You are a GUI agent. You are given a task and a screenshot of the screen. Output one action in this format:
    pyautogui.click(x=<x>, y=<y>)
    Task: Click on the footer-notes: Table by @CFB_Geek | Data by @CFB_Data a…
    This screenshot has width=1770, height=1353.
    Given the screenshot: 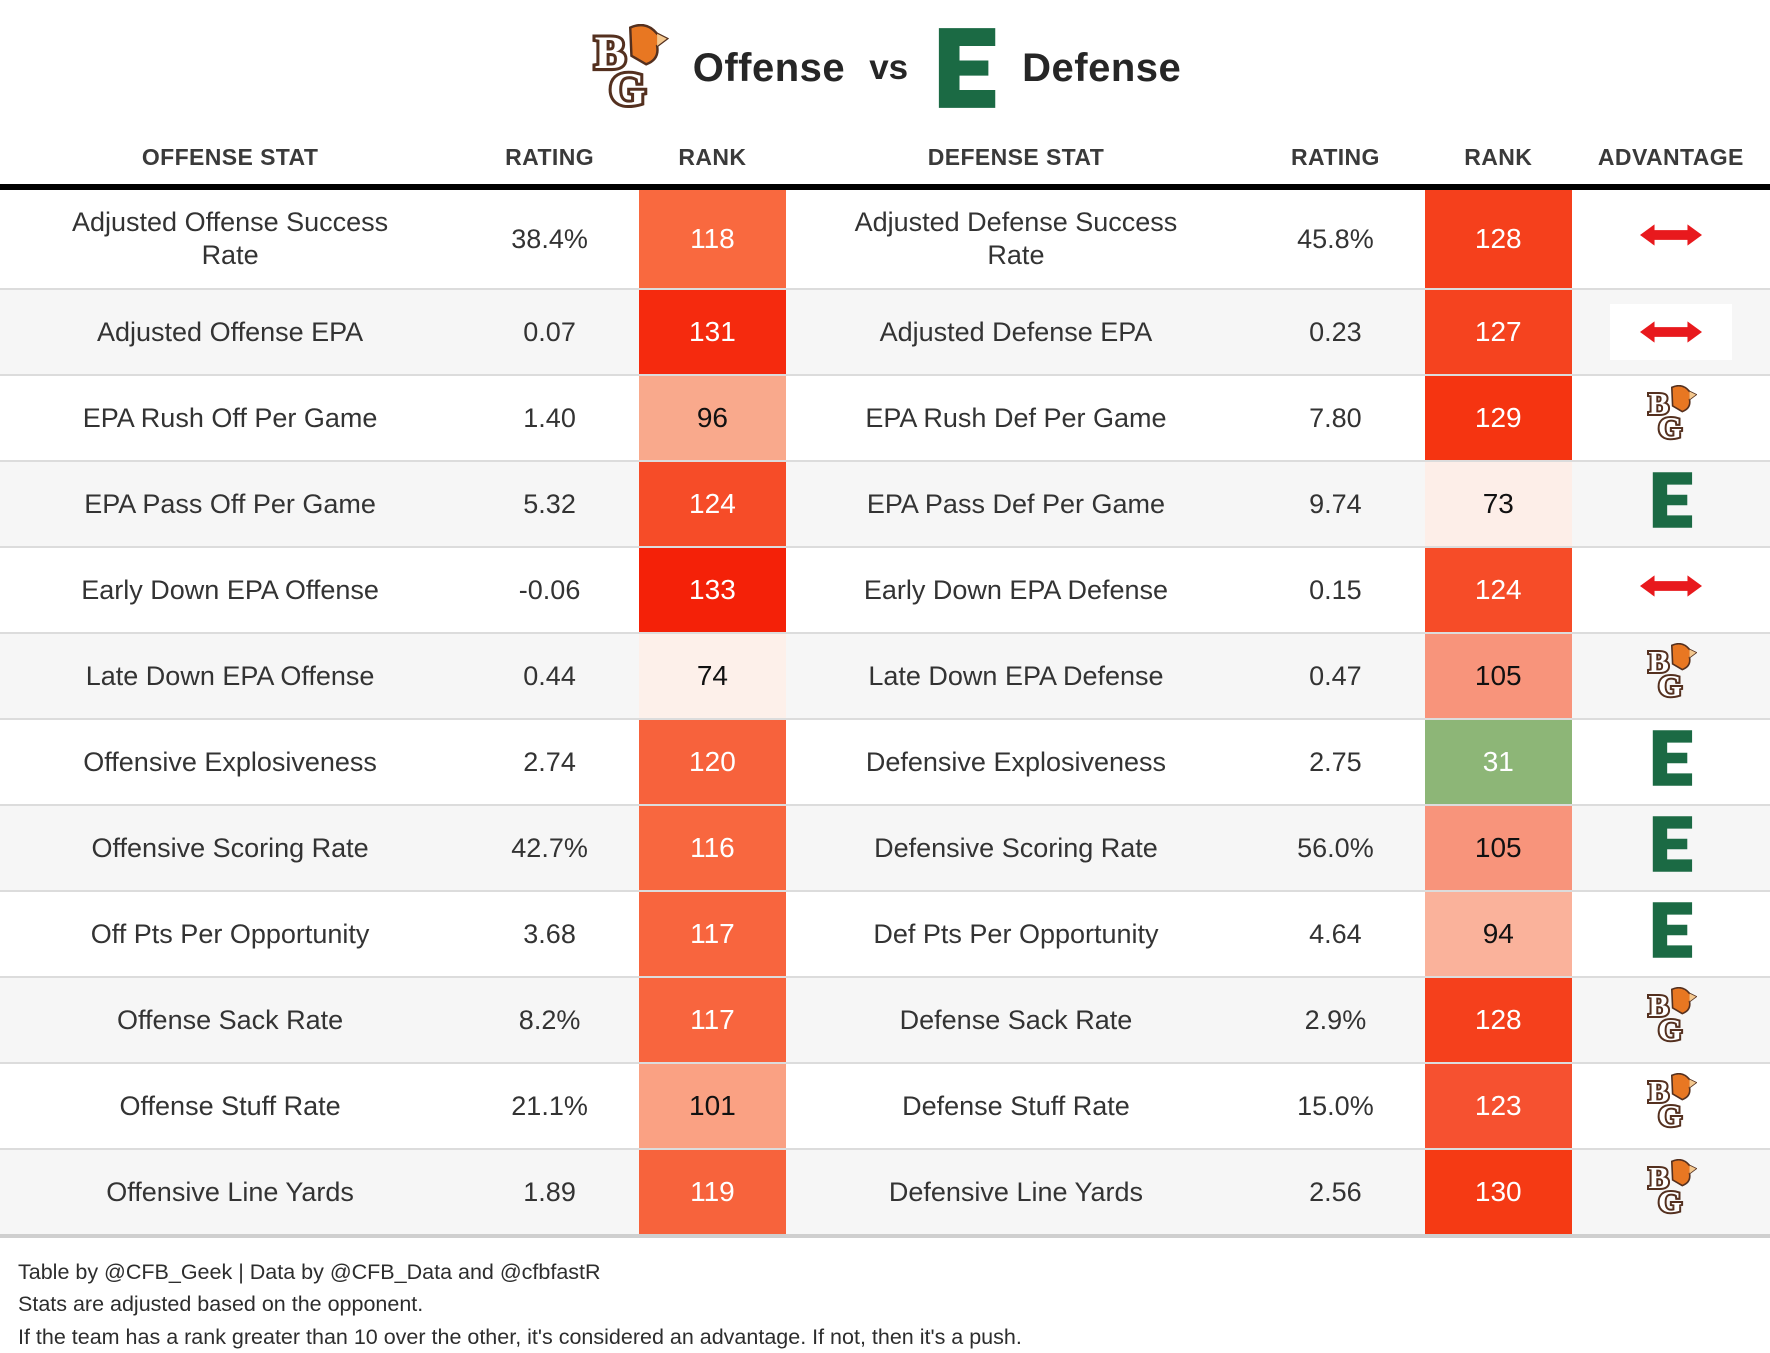 What is the action you would take?
    pyautogui.click(x=885, y=1295)
    